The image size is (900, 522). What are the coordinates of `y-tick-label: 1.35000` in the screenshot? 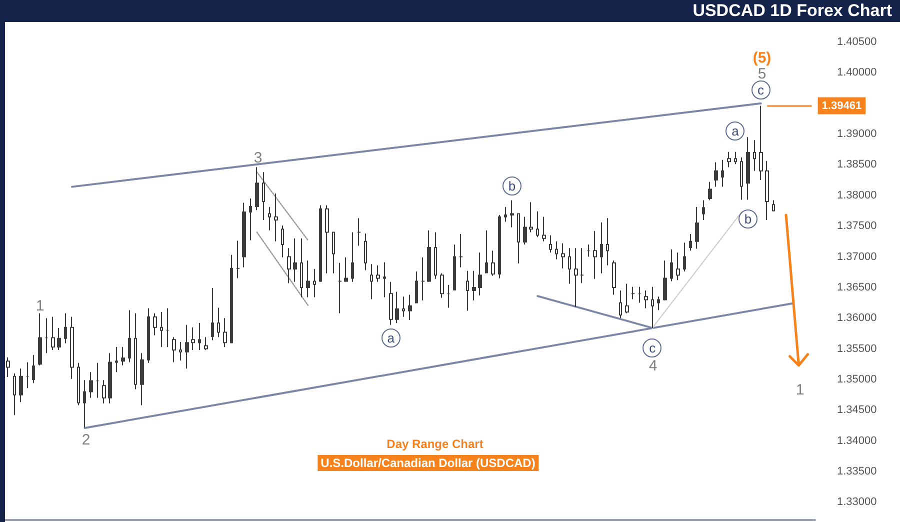 It's located at (857, 379).